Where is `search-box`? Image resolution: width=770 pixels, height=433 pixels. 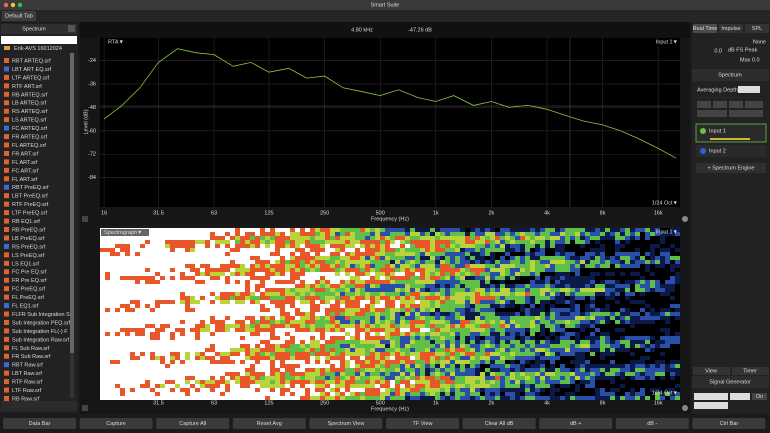 search-box is located at coordinates (39, 40).